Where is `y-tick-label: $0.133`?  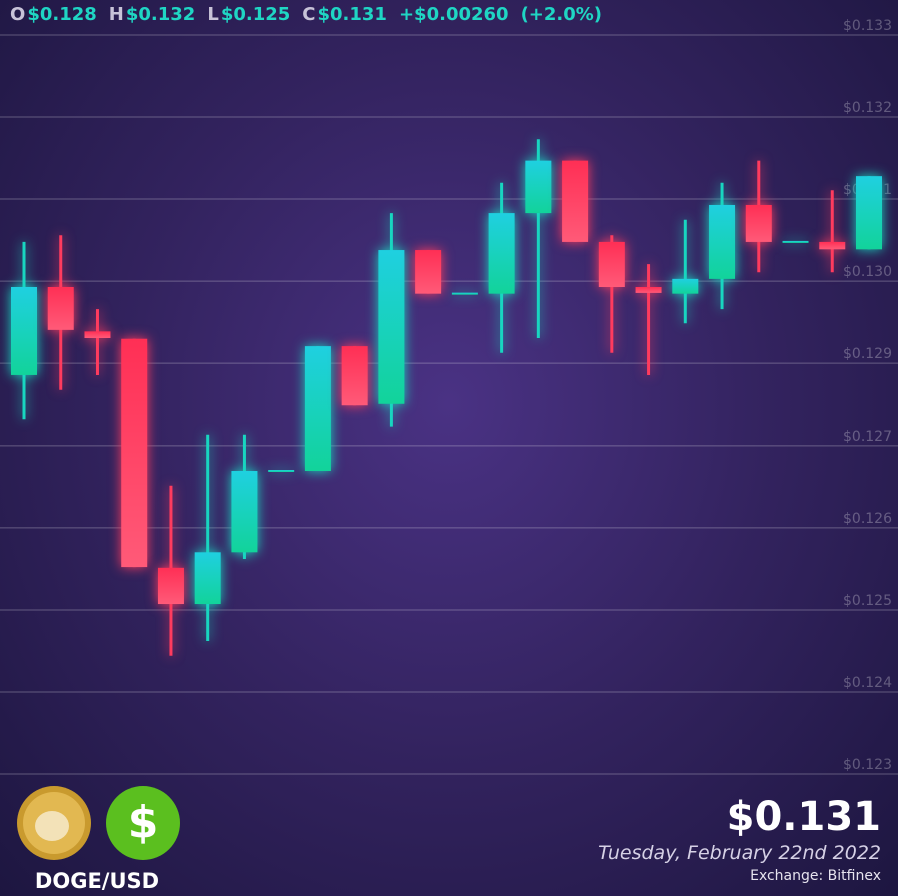
y-tick-label: $0.133 is located at coordinates (867, 26).